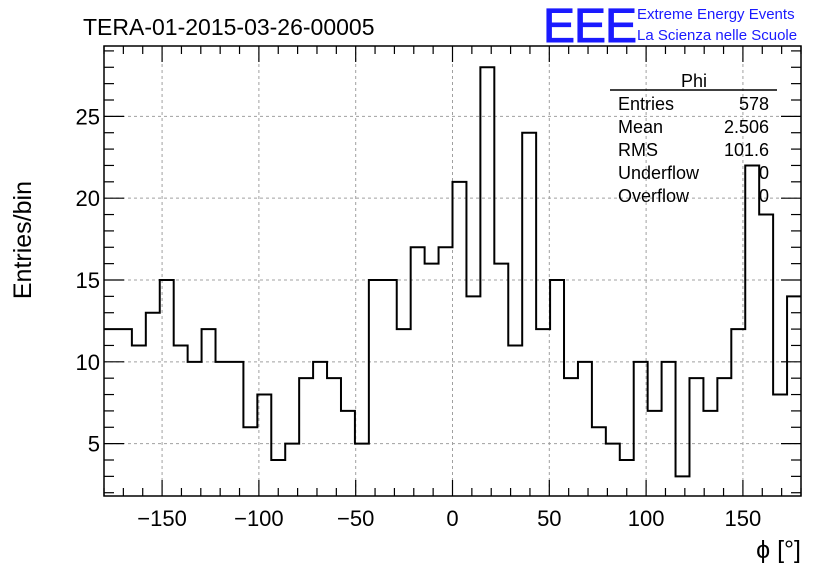 The width and height of the screenshot is (836, 572). What do you see at coordinates (746, 150) in the screenshot?
I see `stats-value-rms: 101.6` at bounding box center [746, 150].